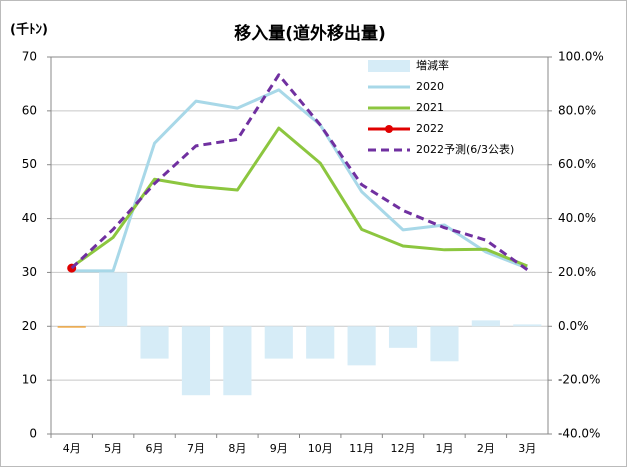  What do you see at coordinates (320, 448) in the screenshot?
I see `x-tick-label: 10月` at bounding box center [320, 448].